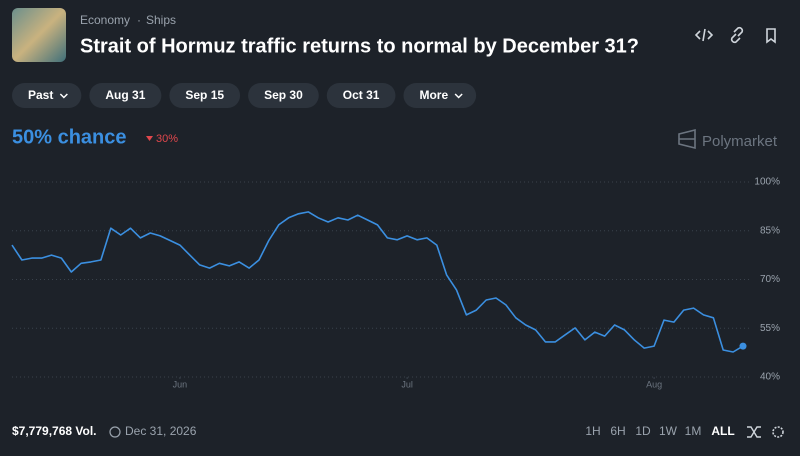 The height and width of the screenshot is (456, 800). I want to click on market-thumbnail, so click(39, 35).